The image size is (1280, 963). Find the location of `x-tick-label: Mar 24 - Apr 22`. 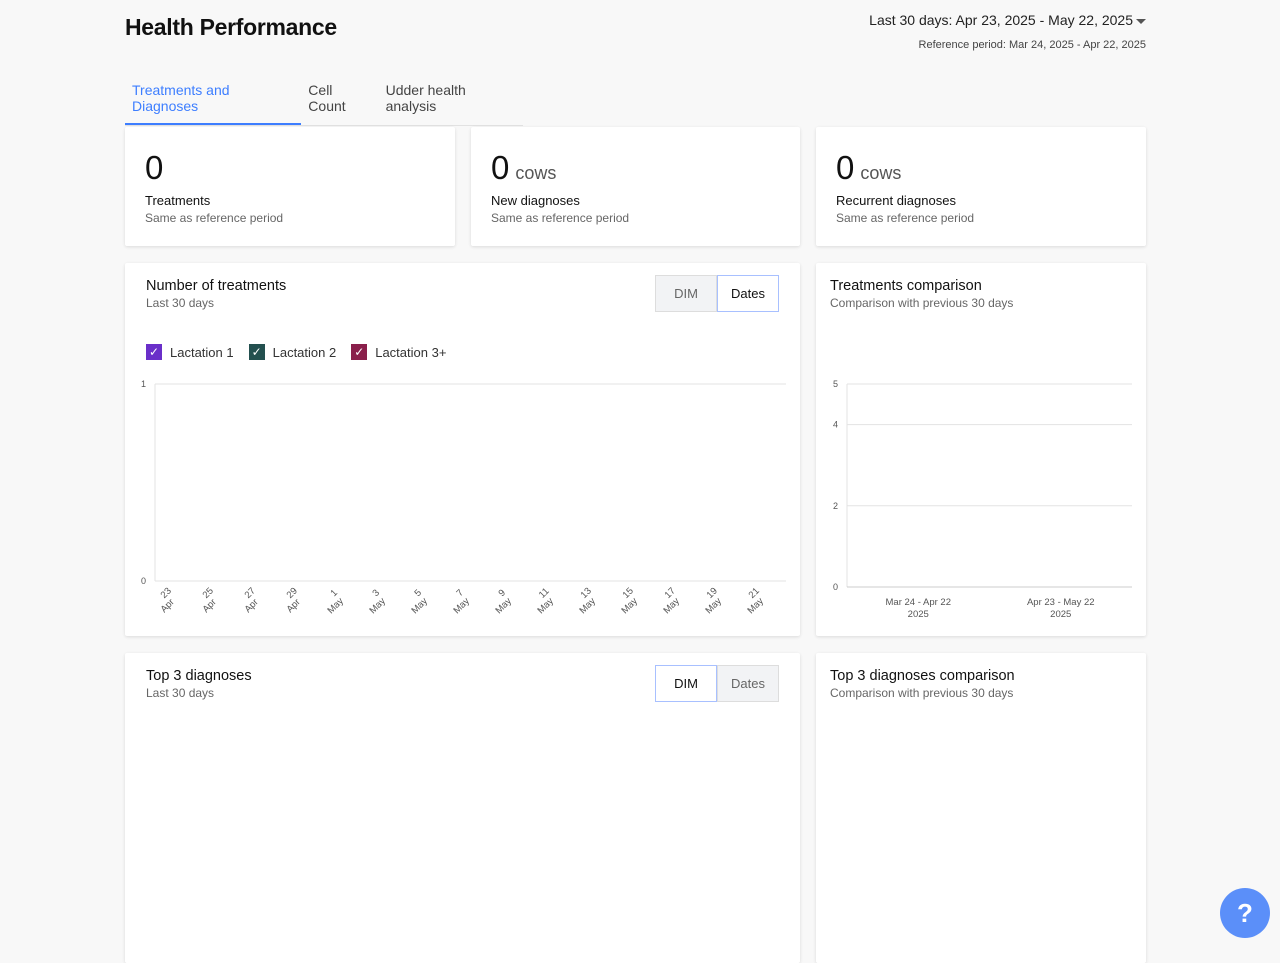

x-tick-label: Mar 24 - Apr 22 is located at coordinates (918, 602).